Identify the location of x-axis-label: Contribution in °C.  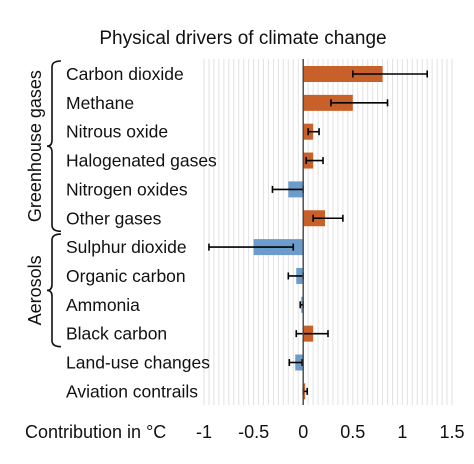
(95, 432).